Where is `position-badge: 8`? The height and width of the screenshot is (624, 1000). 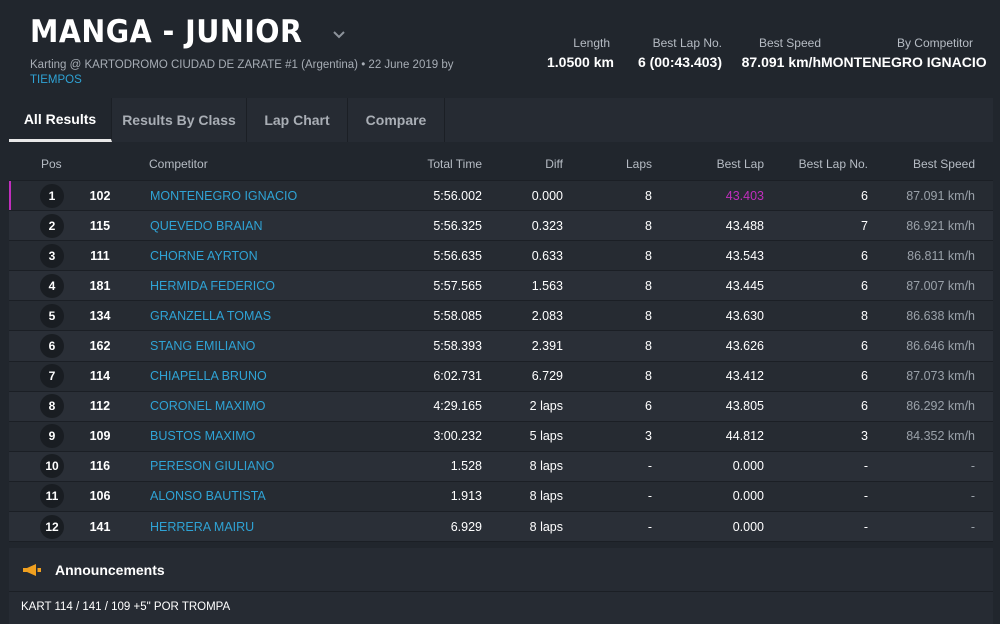
position-badge: 8 is located at coordinates (52, 406).